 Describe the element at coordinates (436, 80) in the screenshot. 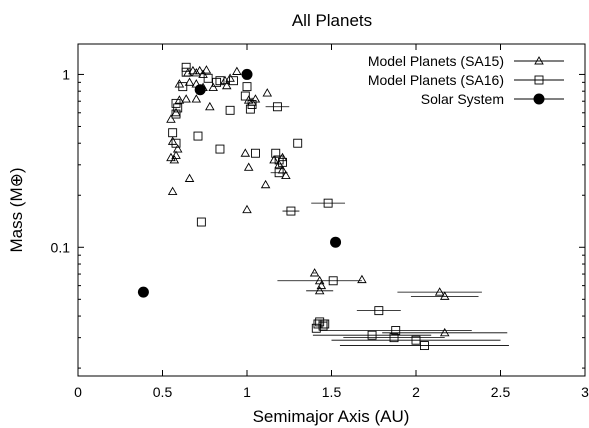

I see `legend-label: Model Planets (SA16)` at that location.